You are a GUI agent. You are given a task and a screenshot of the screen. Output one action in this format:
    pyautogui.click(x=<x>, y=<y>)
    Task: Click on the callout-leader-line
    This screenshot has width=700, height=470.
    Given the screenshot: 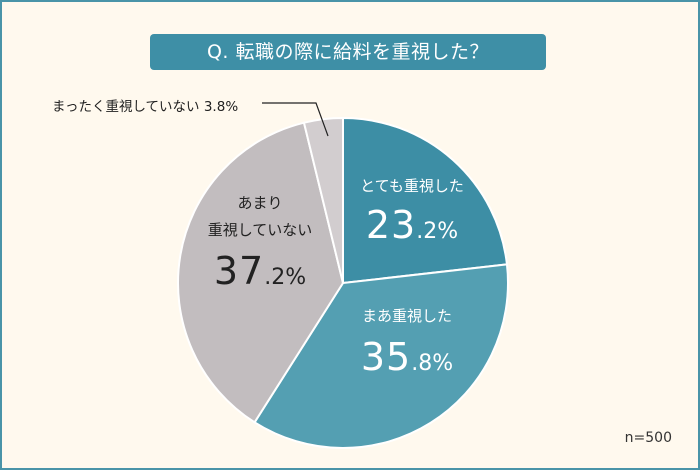 What is the action you would take?
    pyautogui.click(x=295, y=119)
    